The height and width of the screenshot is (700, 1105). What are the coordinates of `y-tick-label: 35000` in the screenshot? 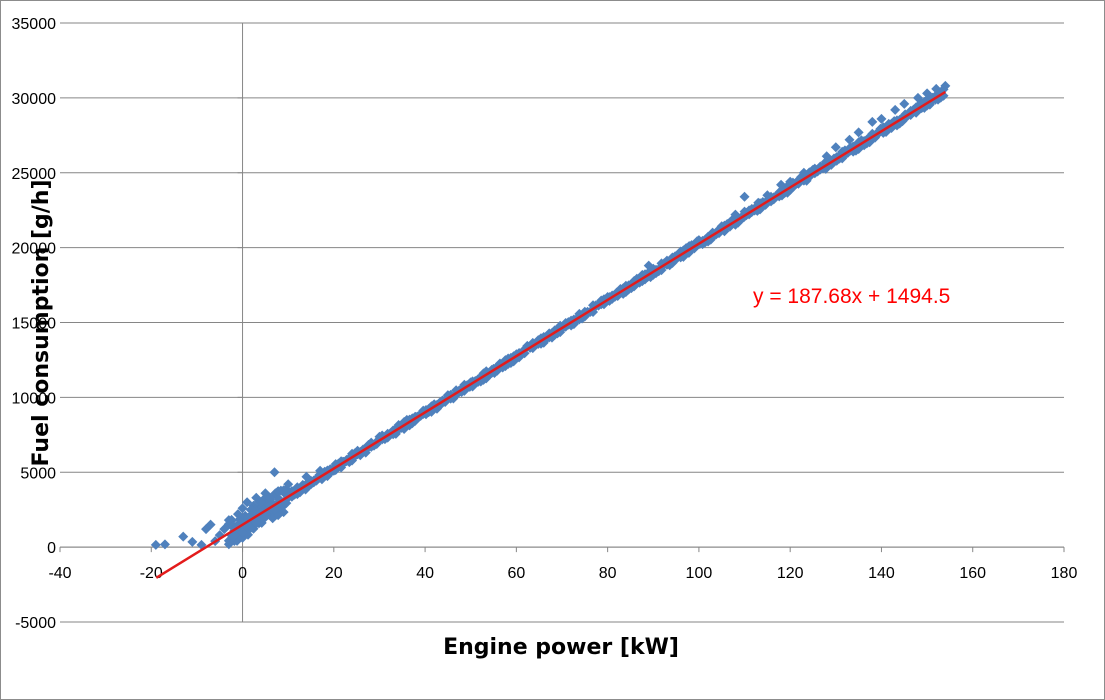 It's located at (34, 24).